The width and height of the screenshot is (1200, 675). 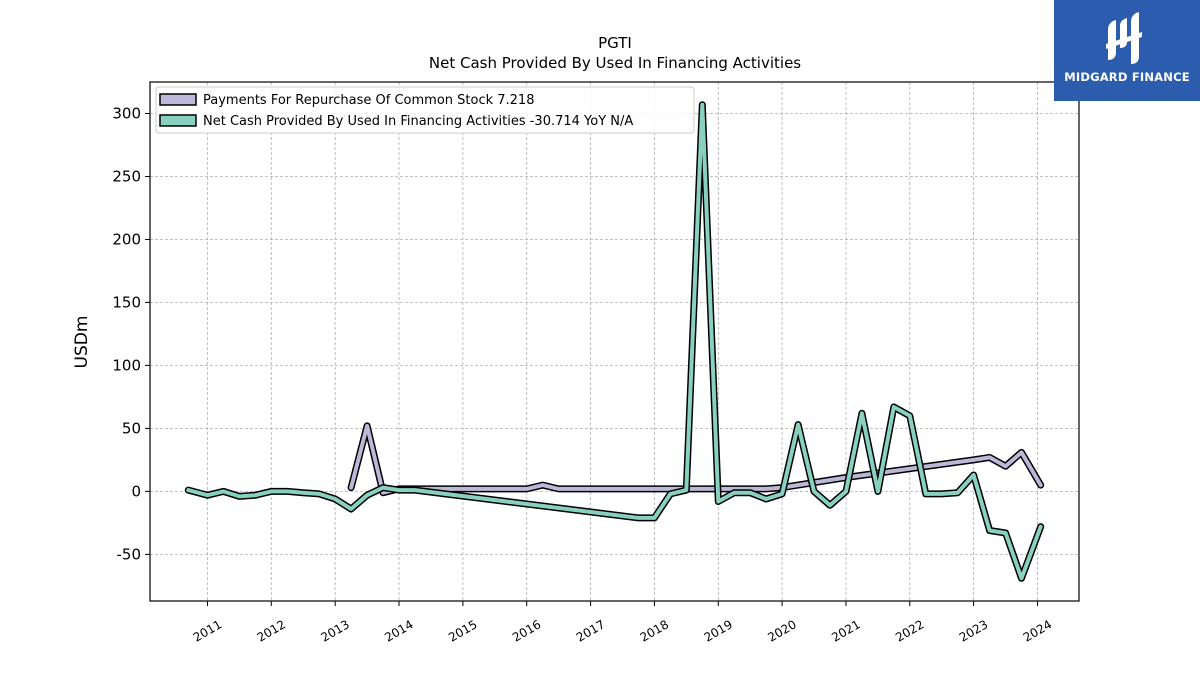 What do you see at coordinates (845, 630) in the screenshot?
I see `x-tick-label: 2021` at bounding box center [845, 630].